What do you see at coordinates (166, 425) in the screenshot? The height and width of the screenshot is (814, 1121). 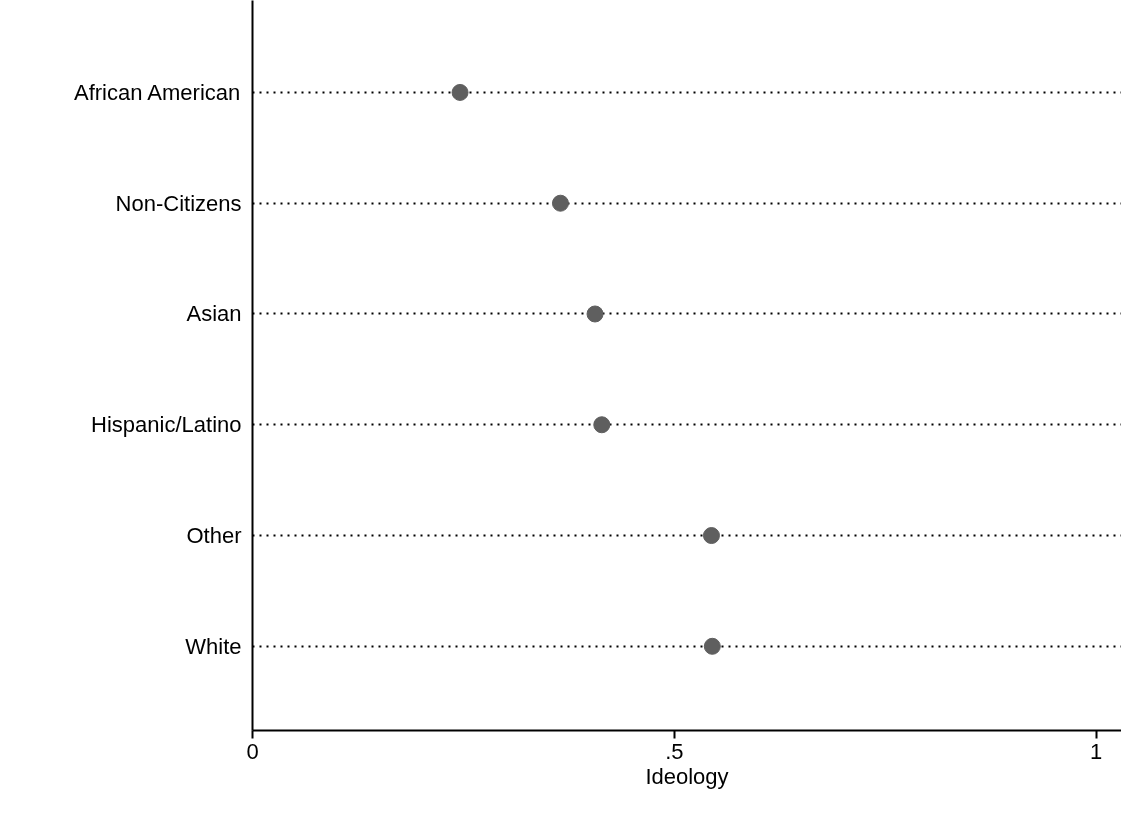 I see `y-tick-label: Hispanic/Latino` at bounding box center [166, 425].